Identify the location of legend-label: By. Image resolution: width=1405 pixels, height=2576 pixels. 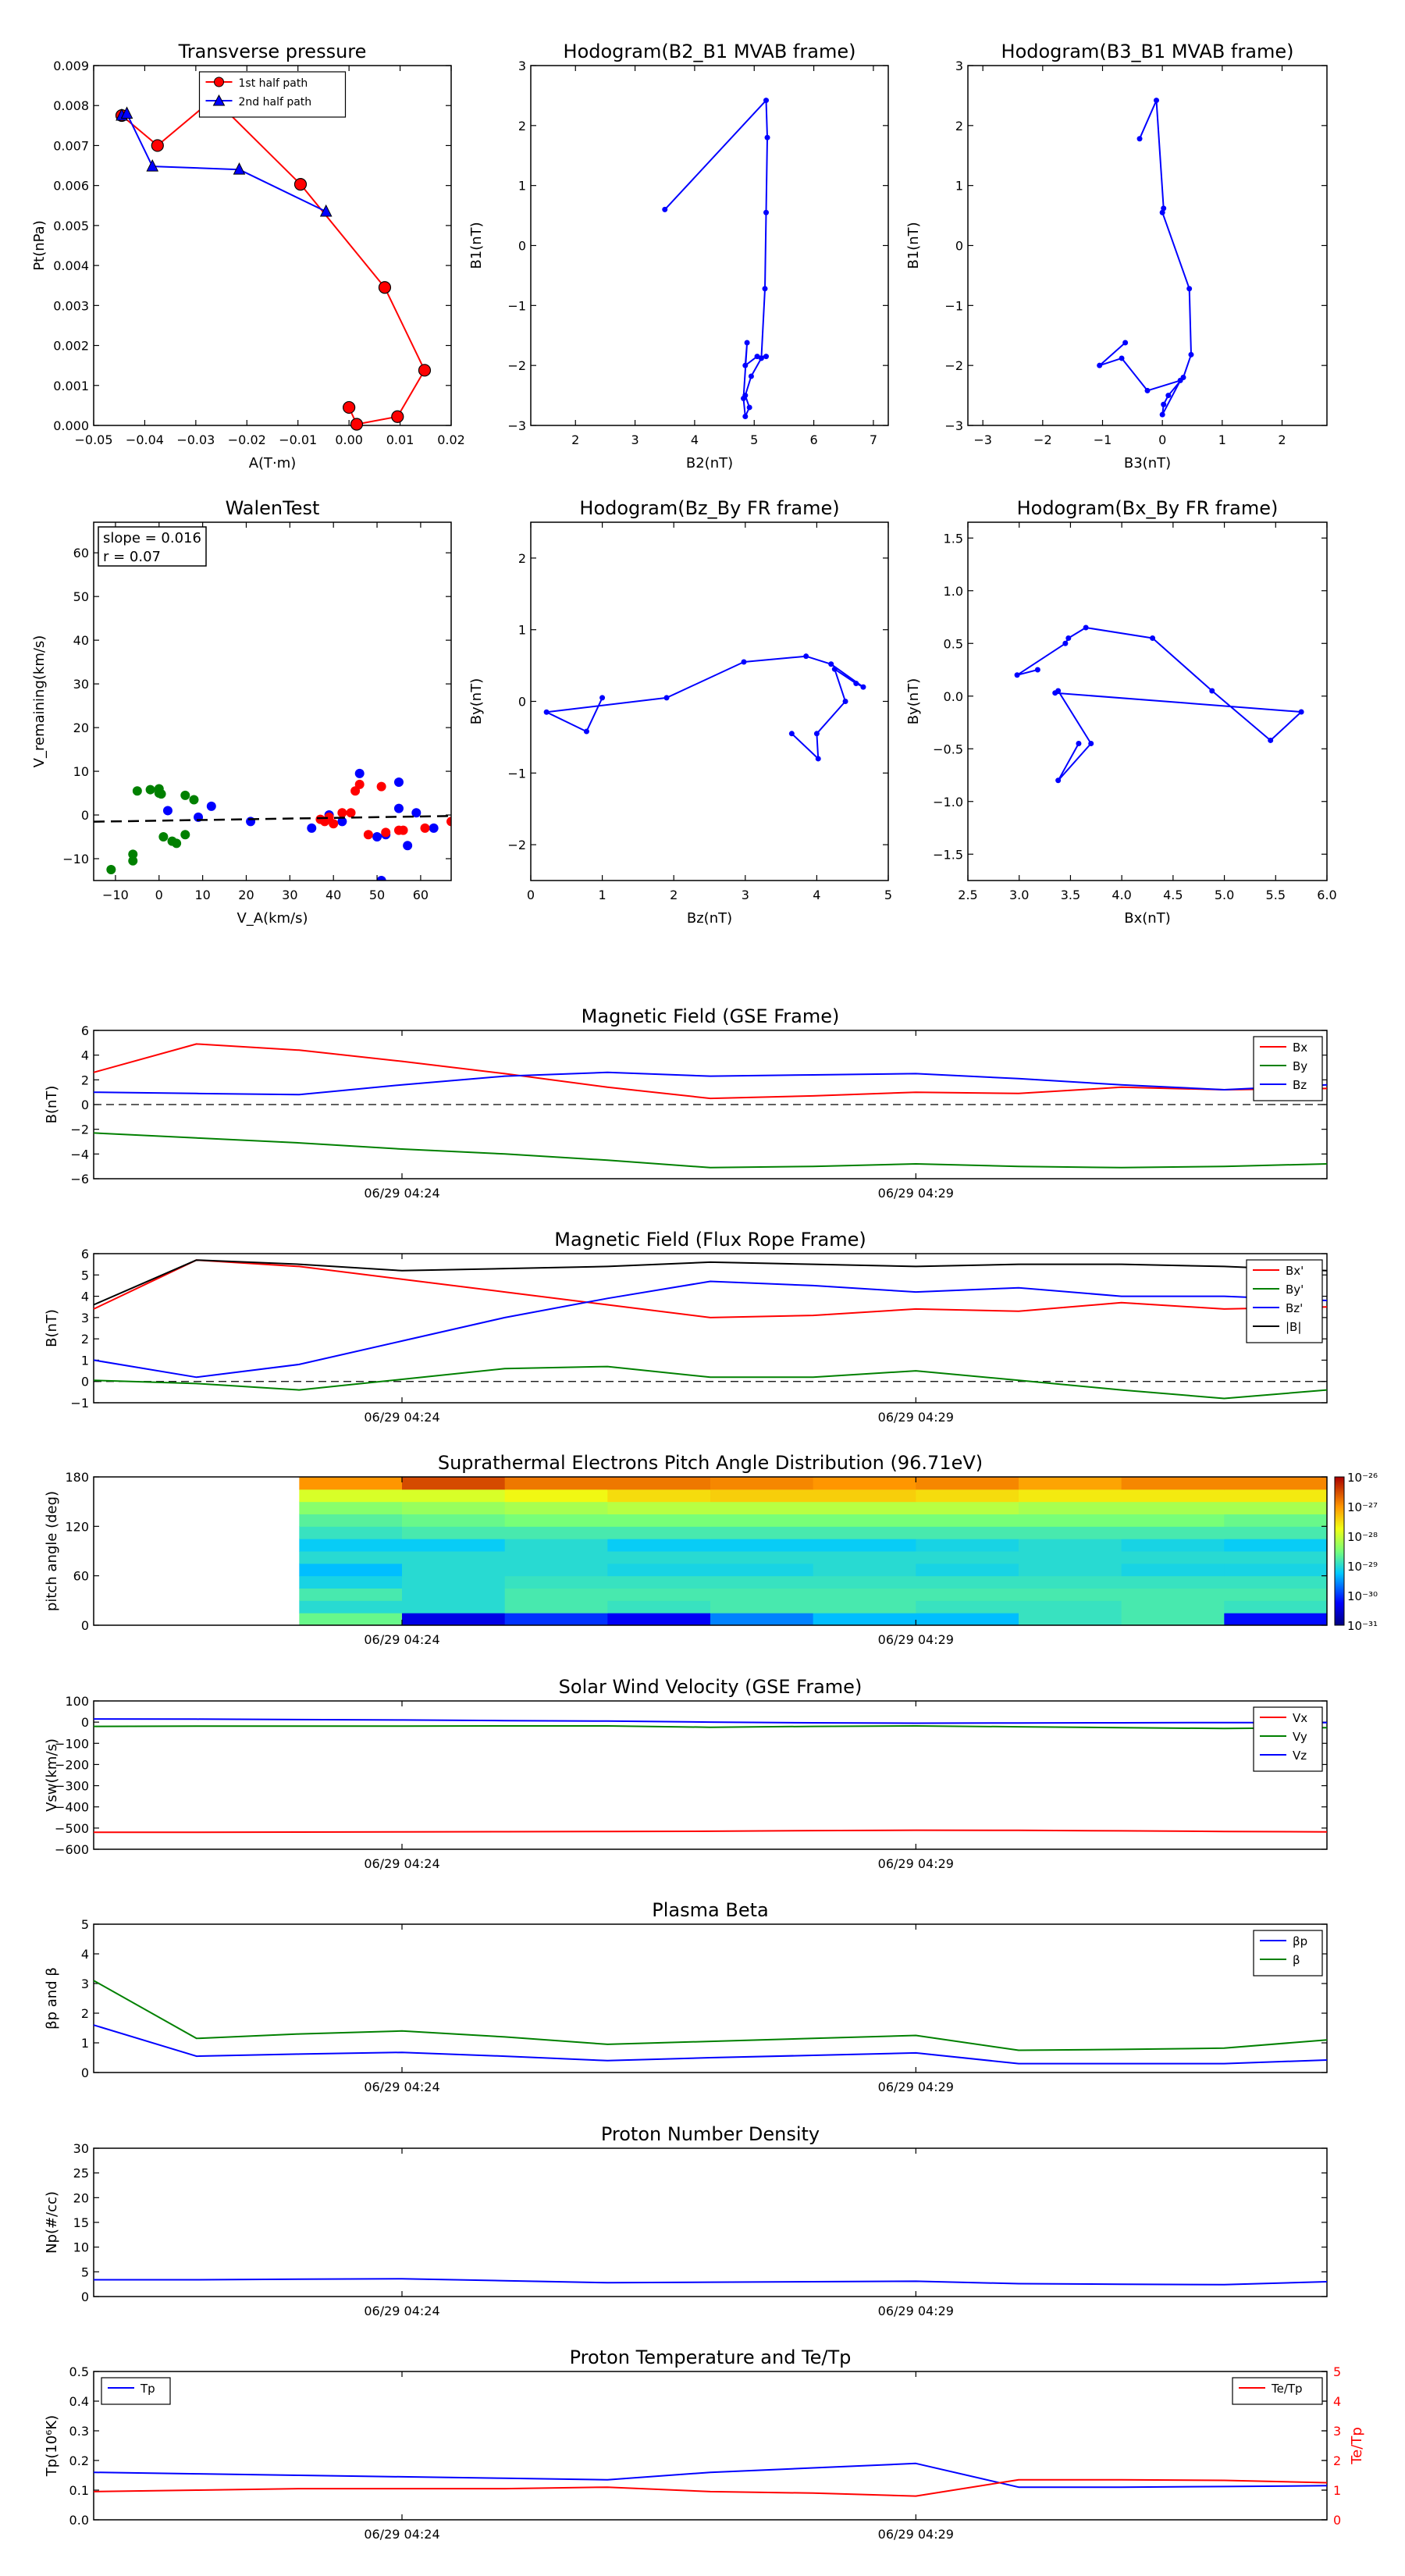
(1300, 1066).